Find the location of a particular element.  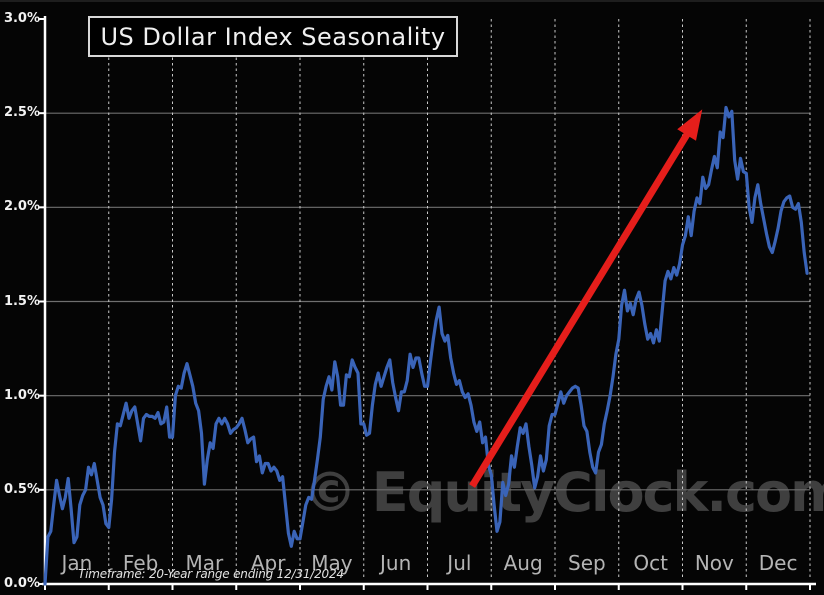

month-label-jan: Jan is located at coordinates (77, 563).